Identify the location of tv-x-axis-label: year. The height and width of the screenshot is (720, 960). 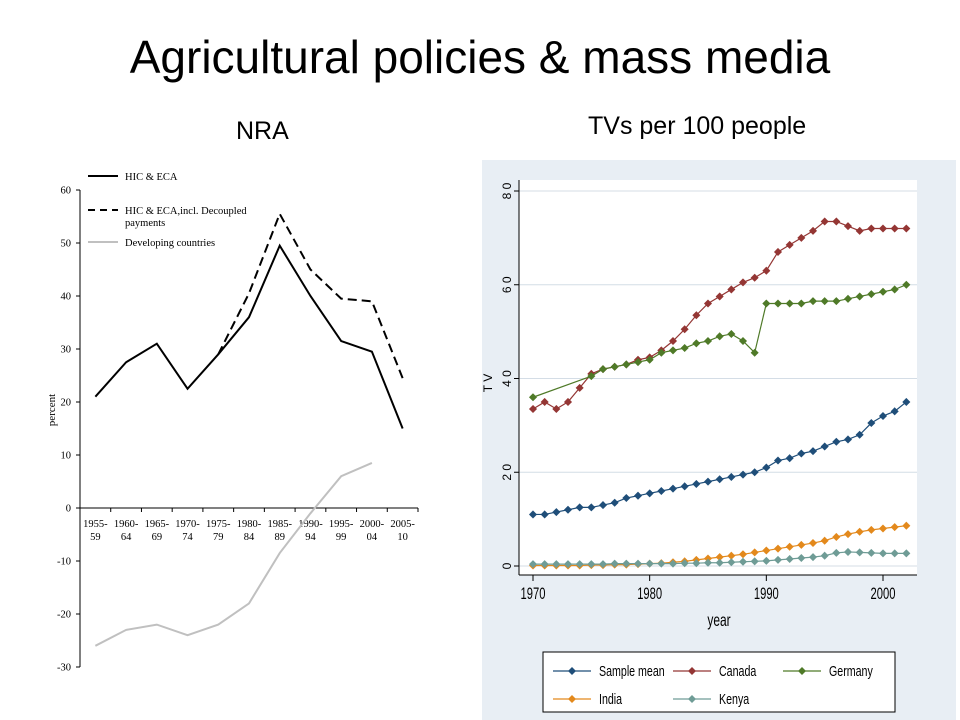
(718, 621).